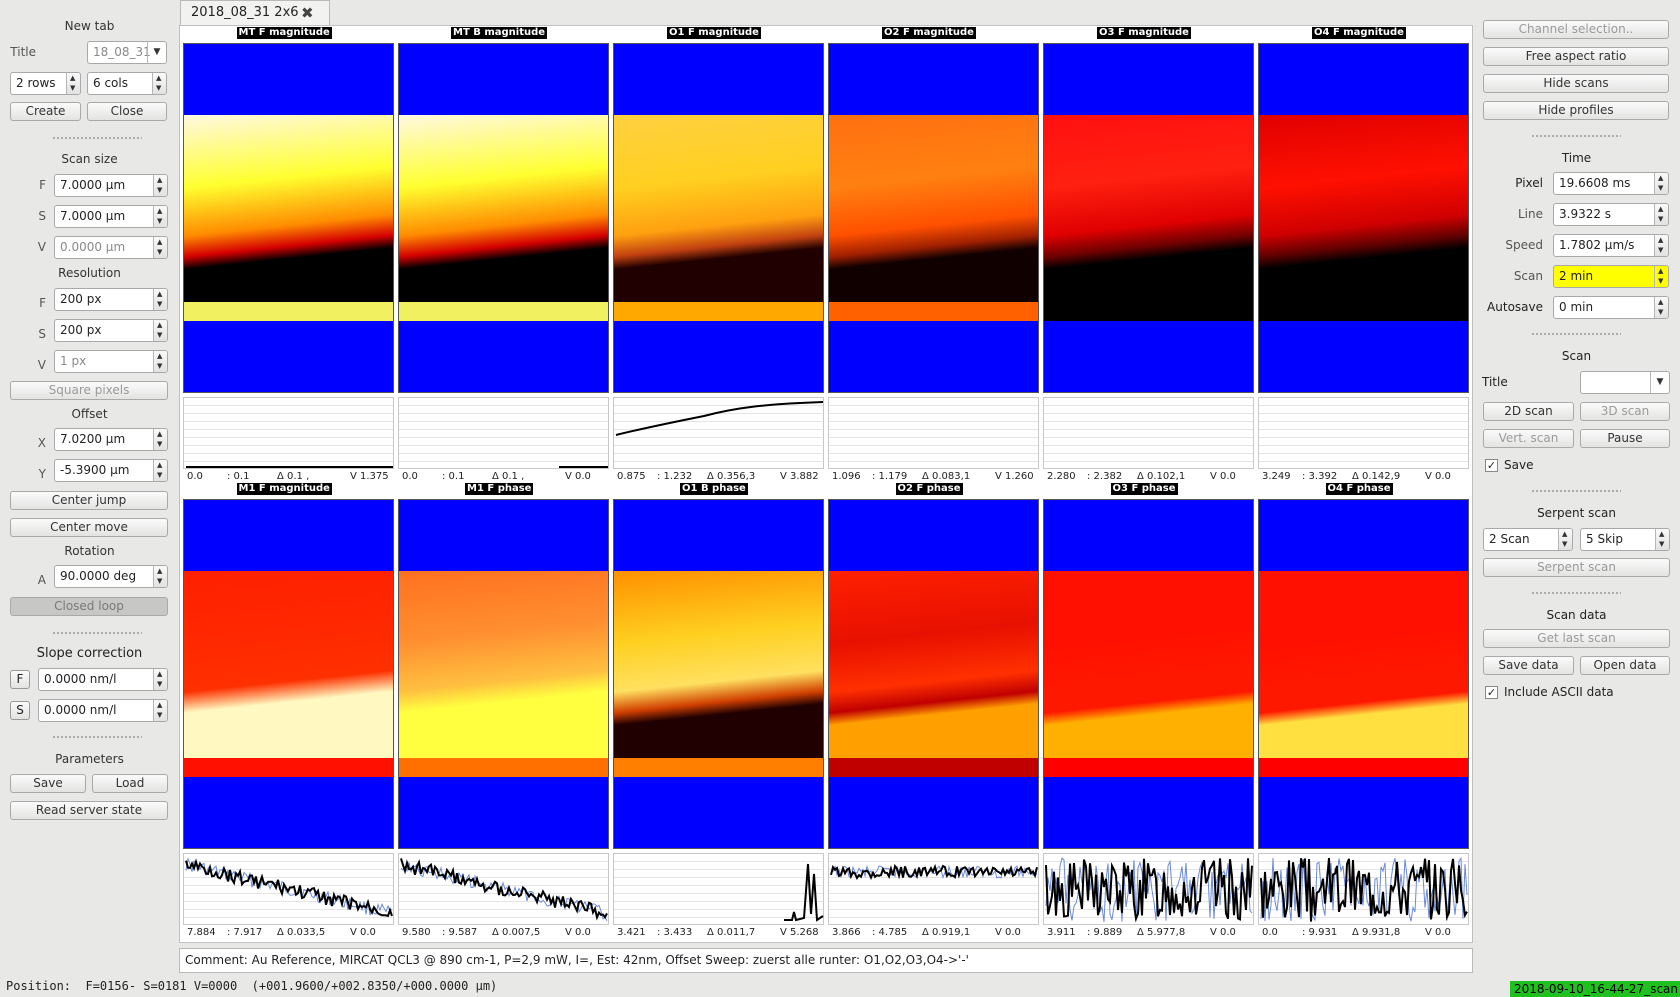  I want to click on resolution-s-input: 200 px ▲ ▼, so click(111, 330).